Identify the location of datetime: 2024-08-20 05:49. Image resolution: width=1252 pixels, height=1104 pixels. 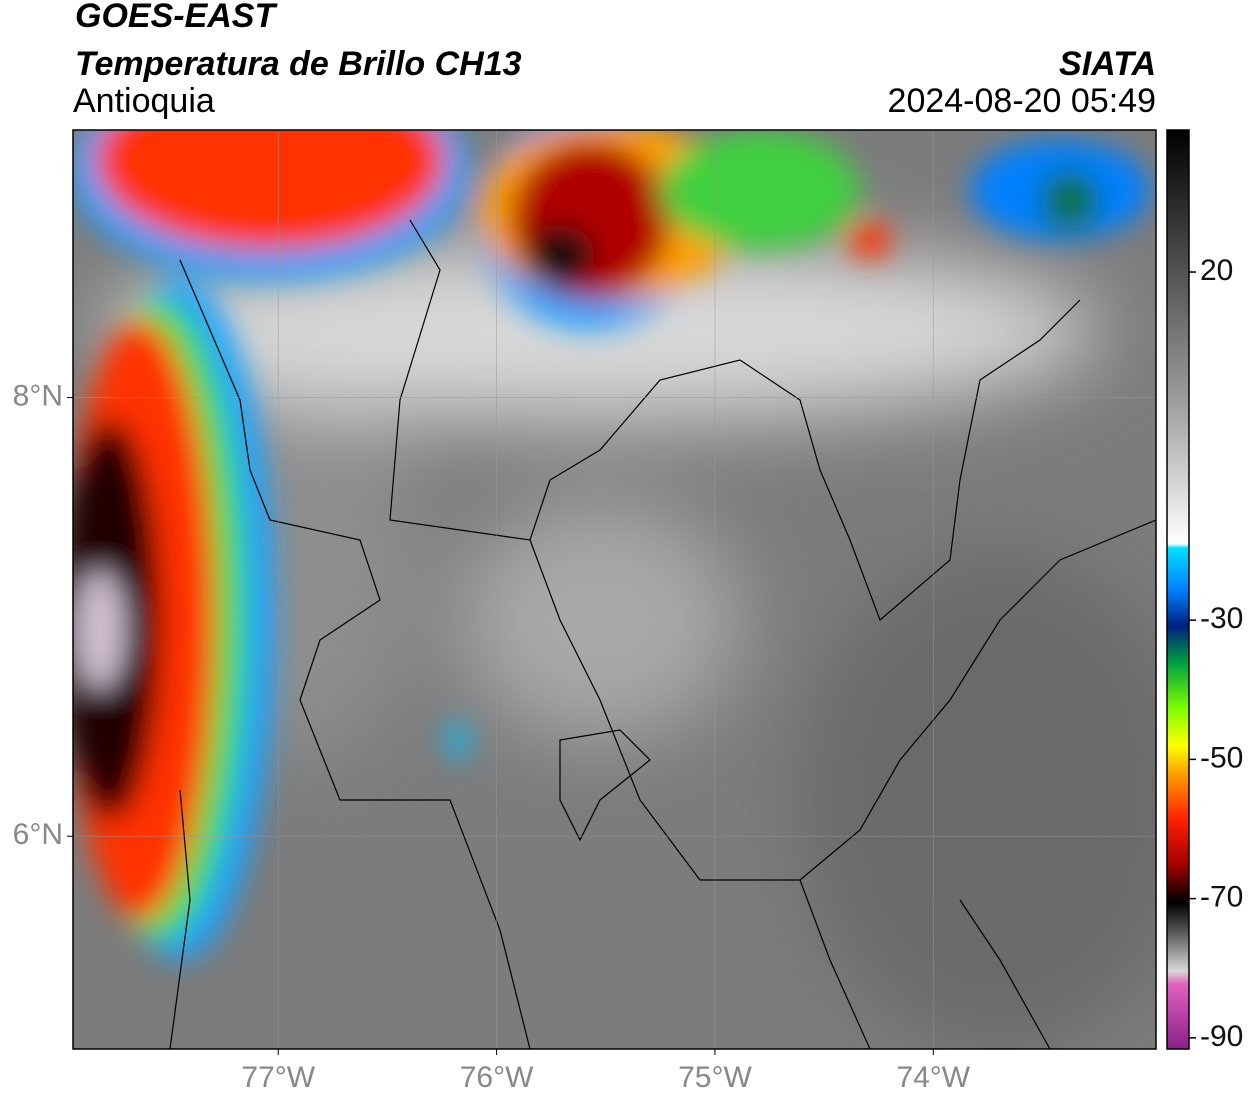
(1022, 101).